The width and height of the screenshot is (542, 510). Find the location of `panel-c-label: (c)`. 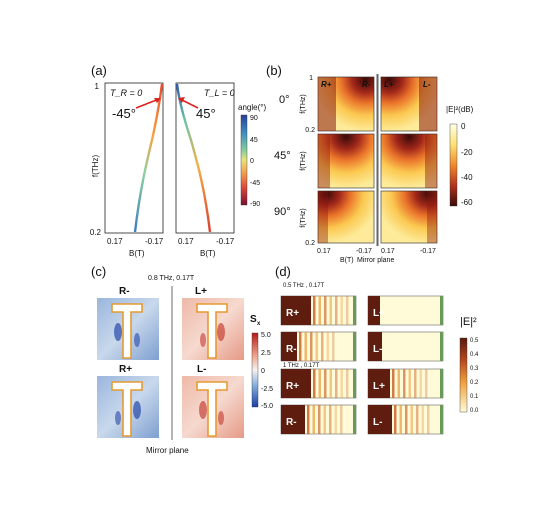

panel-c-label: (c) is located at coordinates (98, 271).